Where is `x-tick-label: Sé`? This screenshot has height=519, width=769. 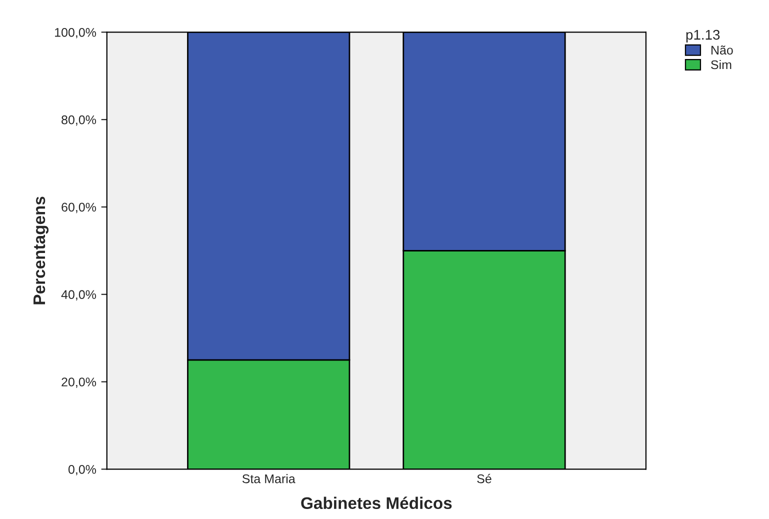
x-tick-label: Sé is located at coordinates (484, 479).